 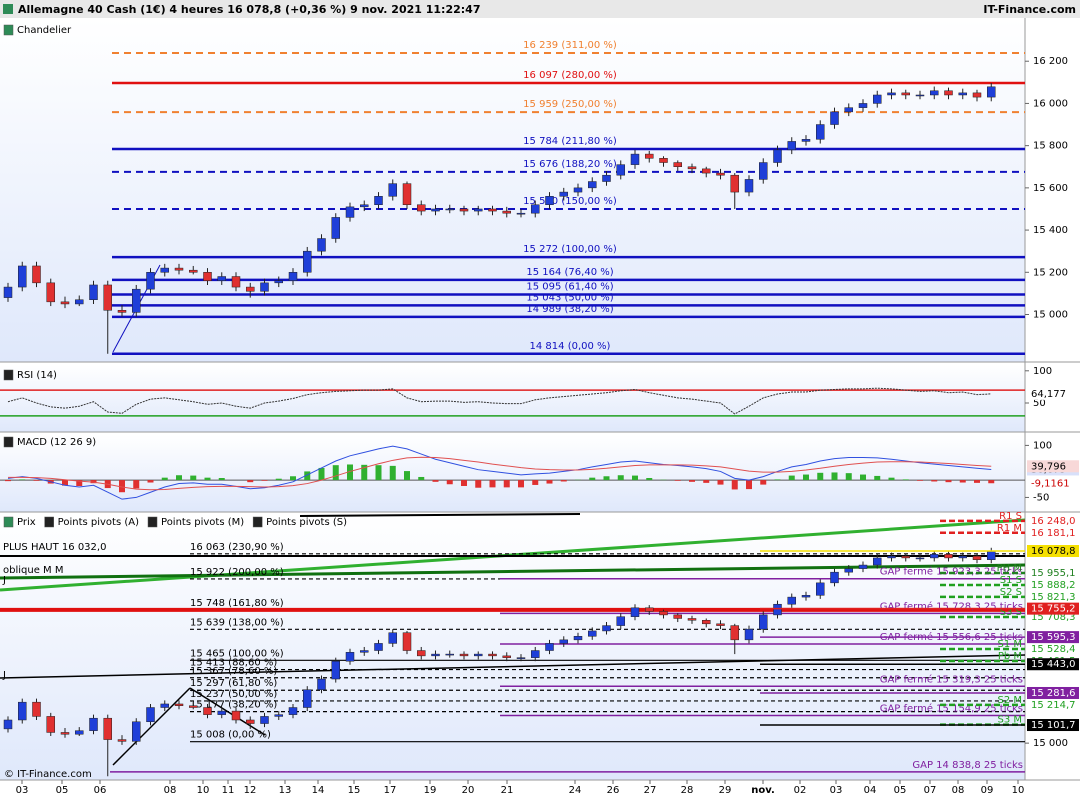 What do you see at coordinates (100, 790) in the screenshot?
I see `x-tick-label: 06` at bounding box center [100, 790].